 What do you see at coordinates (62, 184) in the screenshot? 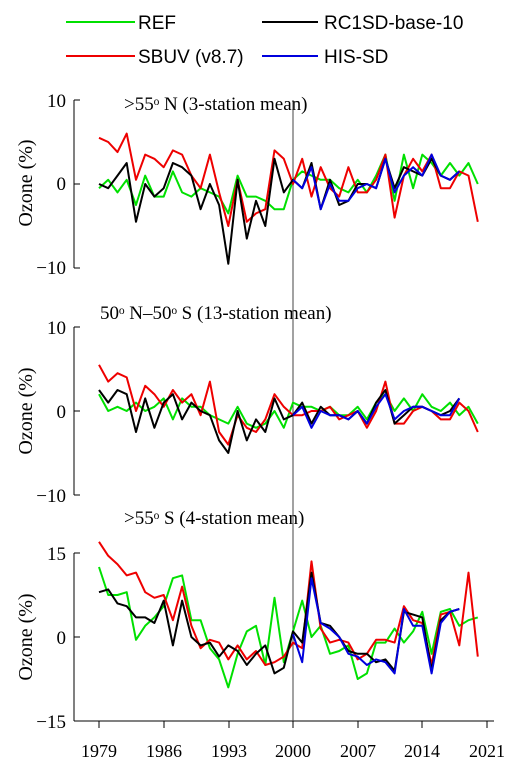
I see `panel-1-ytick-zero: 0` at bounding box center [62, 184].